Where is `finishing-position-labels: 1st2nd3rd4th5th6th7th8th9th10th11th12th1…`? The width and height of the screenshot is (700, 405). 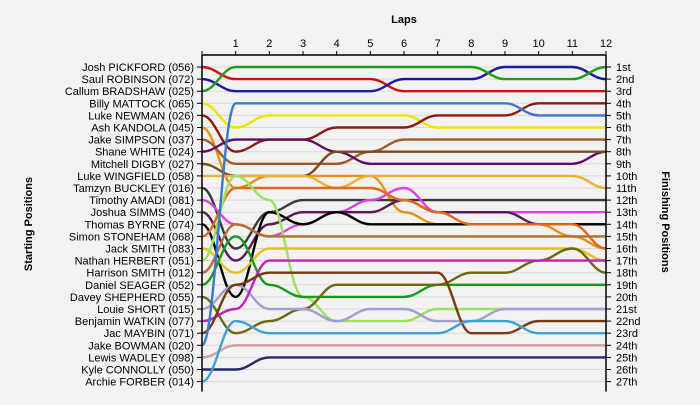 finishing-position-labels: 1st2nd3rd4th5th6th7th8th9th10th11th12th1… is located at coordinates (628, 225).